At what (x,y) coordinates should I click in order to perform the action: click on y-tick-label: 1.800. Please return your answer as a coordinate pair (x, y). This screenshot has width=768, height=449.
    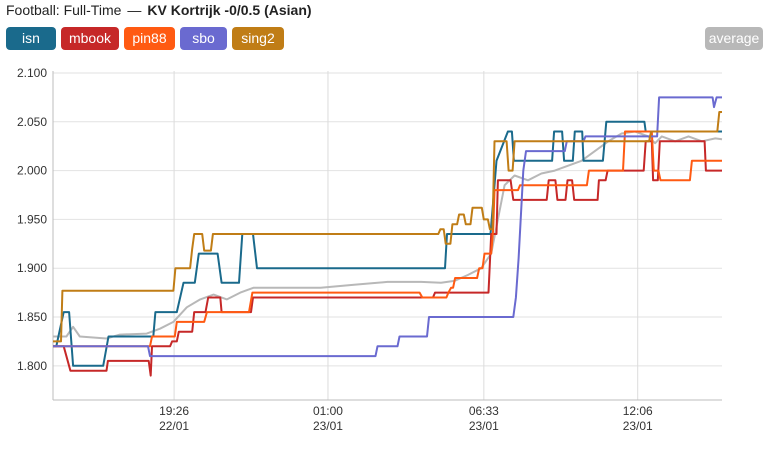
    Looking at the image, I should click on (32, 366).